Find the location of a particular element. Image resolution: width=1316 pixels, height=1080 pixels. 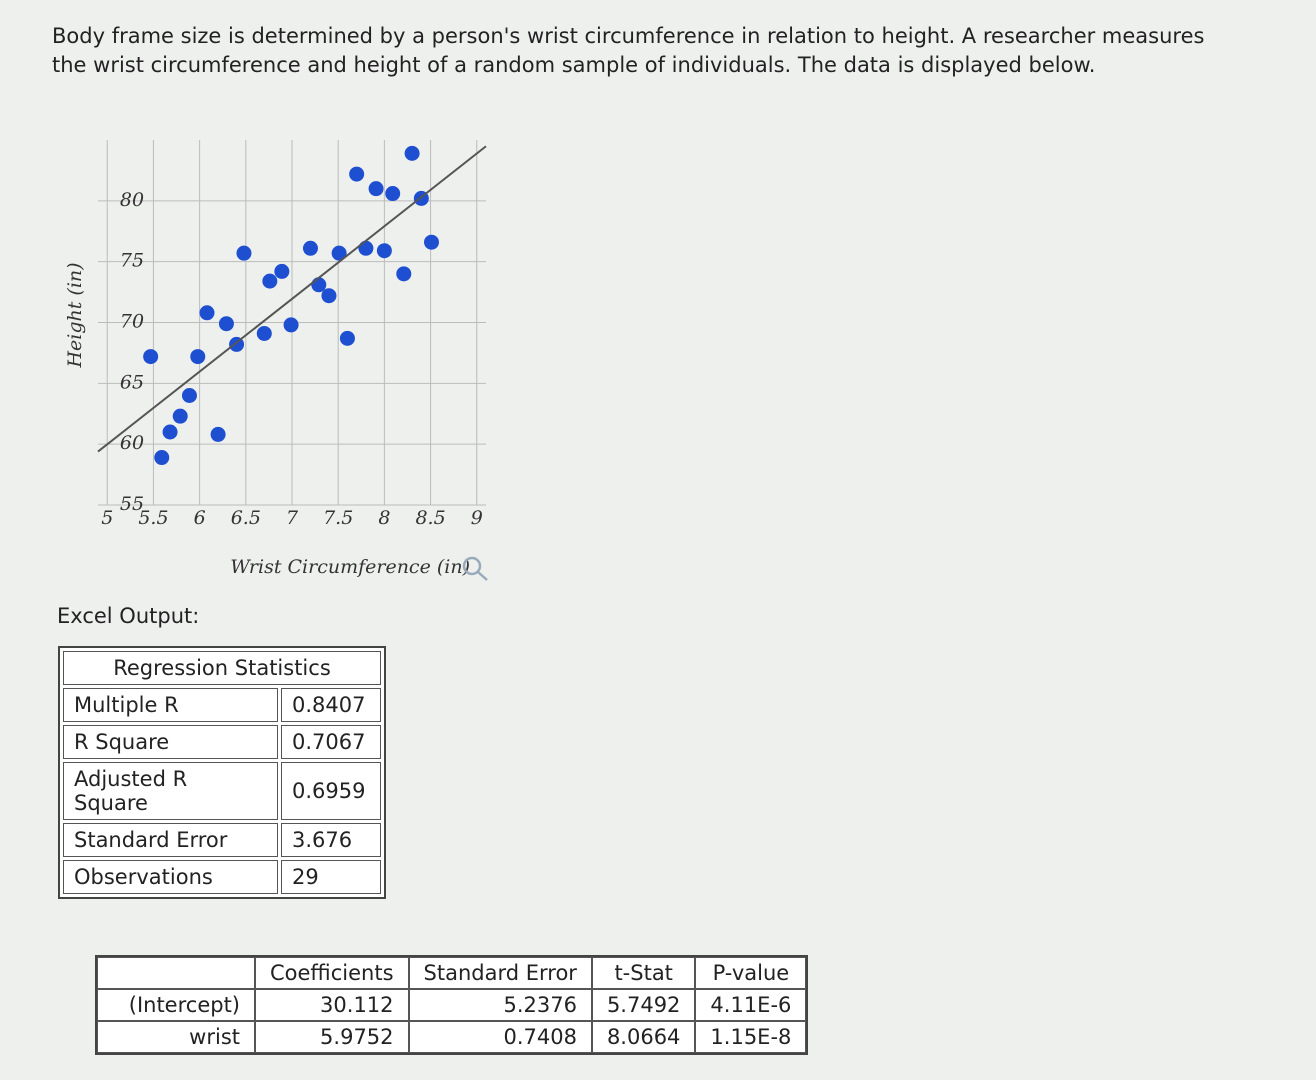

table-cell: R Square is located at coordinates (170, 742).